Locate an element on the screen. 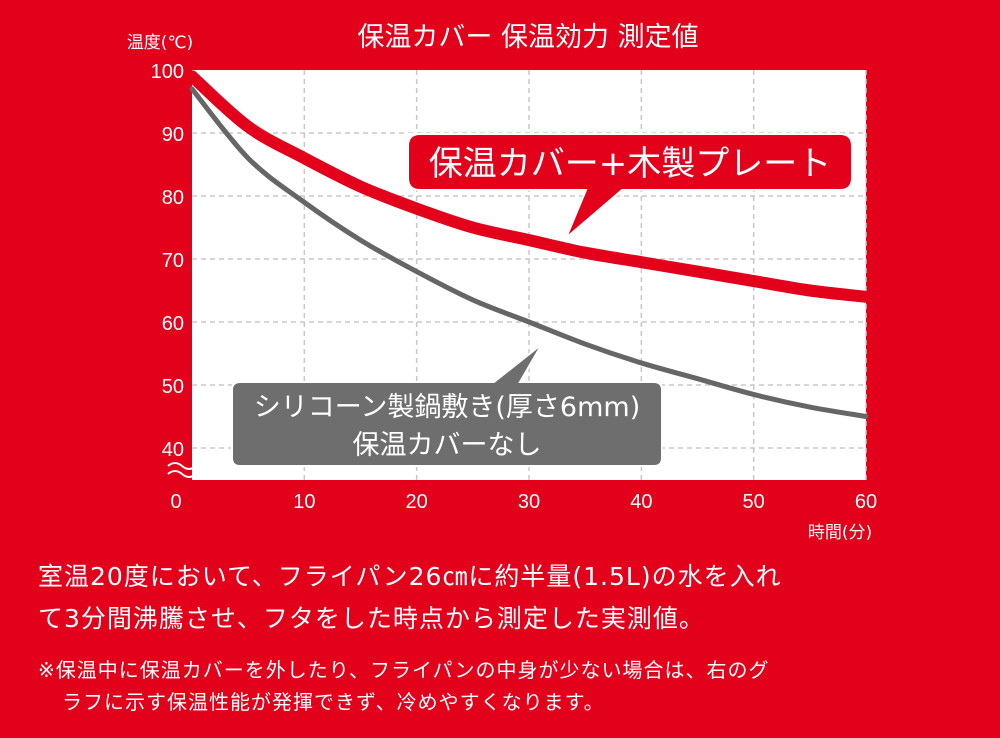 This screenshot has width=1000, height=738. caution-note-line-1: ※保温中に保温カバーを外したり、フライパンの中身が少ない場合は、右のグ is located at coordinates (404, 670).